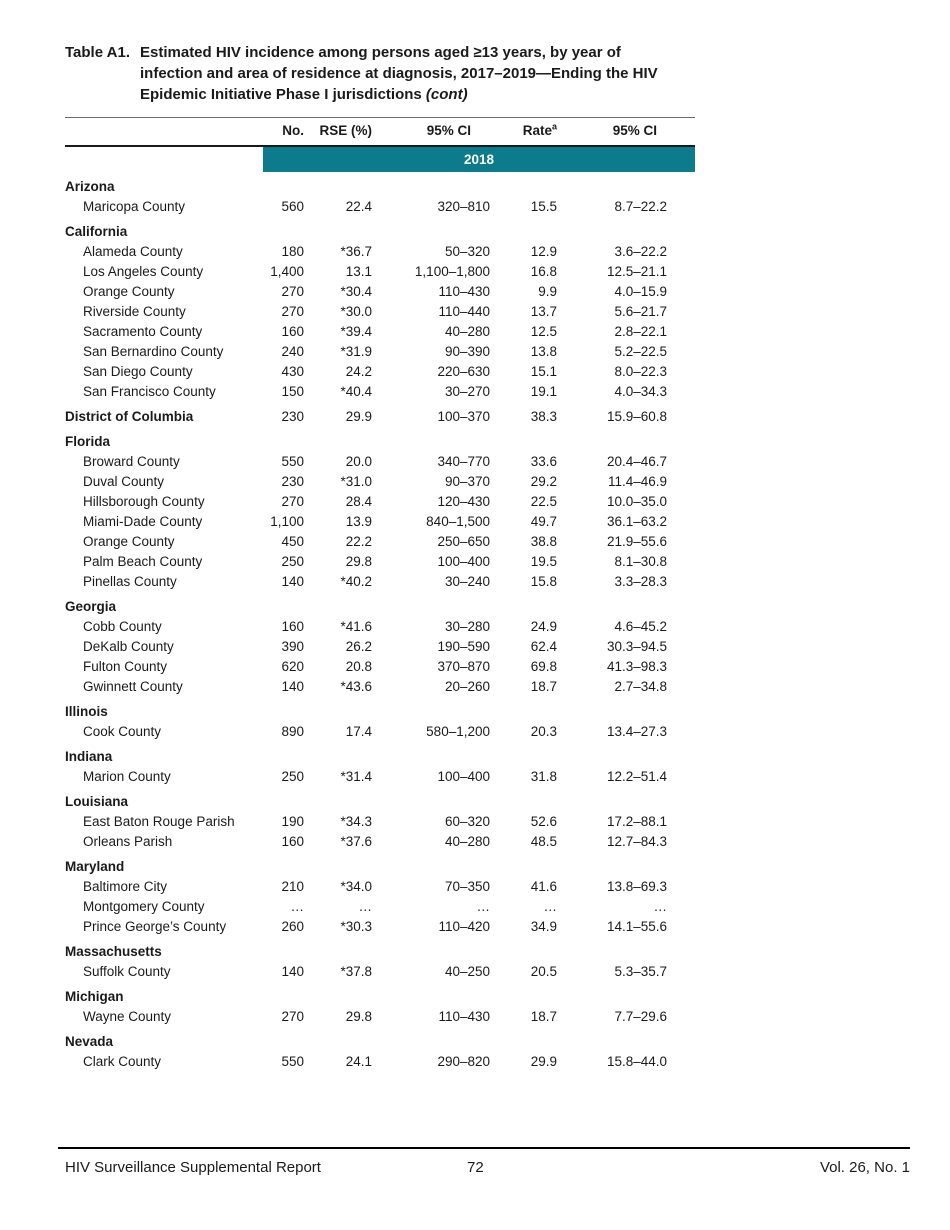 The width and height of the screenshot is (950, 1230). What do you see at coordinates (467, 251) in the screenshot?
I see `cell-ci: 50–320` at bounding box center [467, 251].